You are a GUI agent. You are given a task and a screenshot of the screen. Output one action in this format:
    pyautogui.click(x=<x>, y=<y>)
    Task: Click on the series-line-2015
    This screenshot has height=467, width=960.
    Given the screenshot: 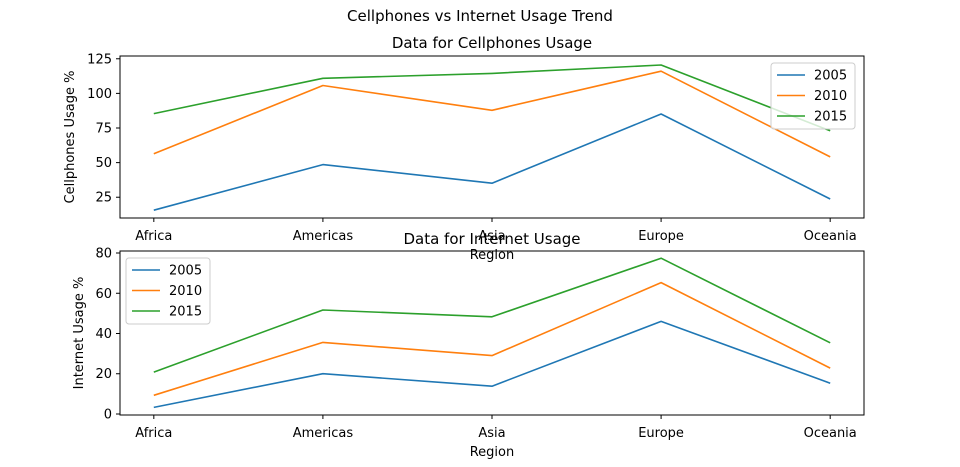 What is the action you would take?
    pyautogui.click(x=492, y=98)
    